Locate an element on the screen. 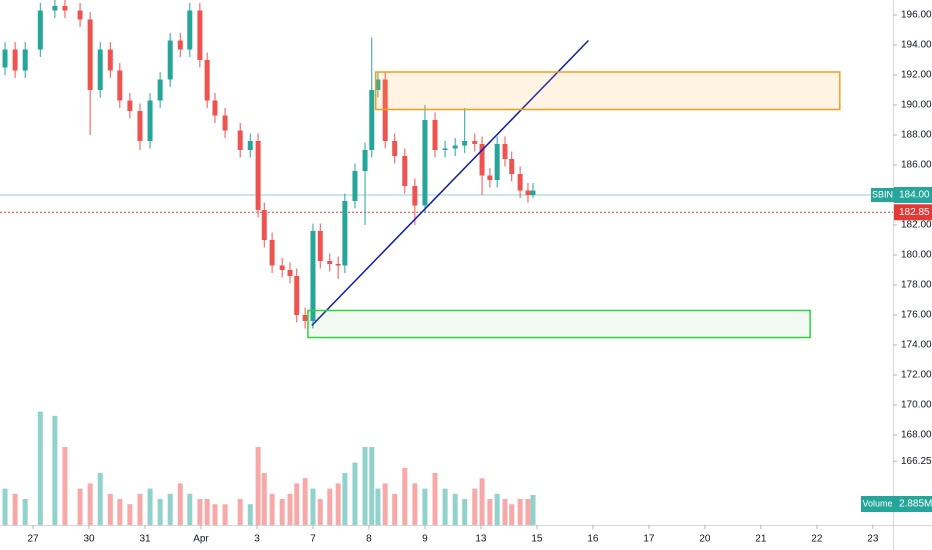 The height and width of the screenshot is (550, 932). y-tick-label: 188.00 is located at coordinates (916, 135).